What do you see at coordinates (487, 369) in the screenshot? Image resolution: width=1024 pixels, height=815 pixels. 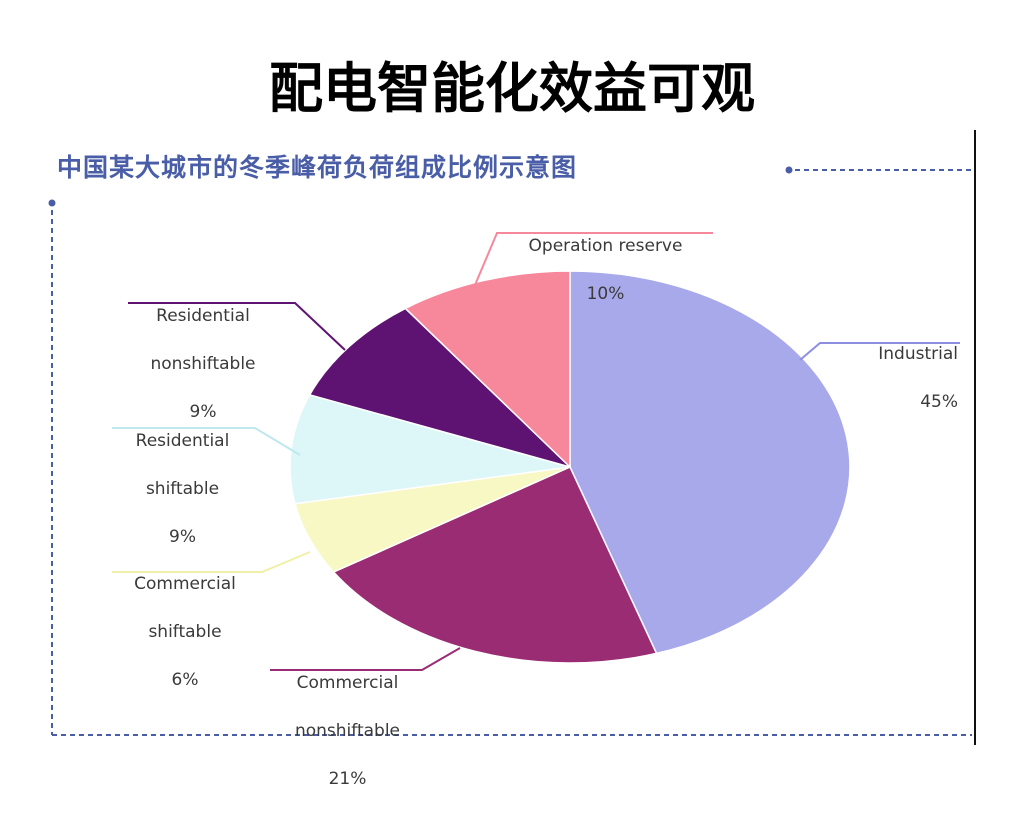 I see `pie-slice-operation-reserve` at bounding box center [487, 369].